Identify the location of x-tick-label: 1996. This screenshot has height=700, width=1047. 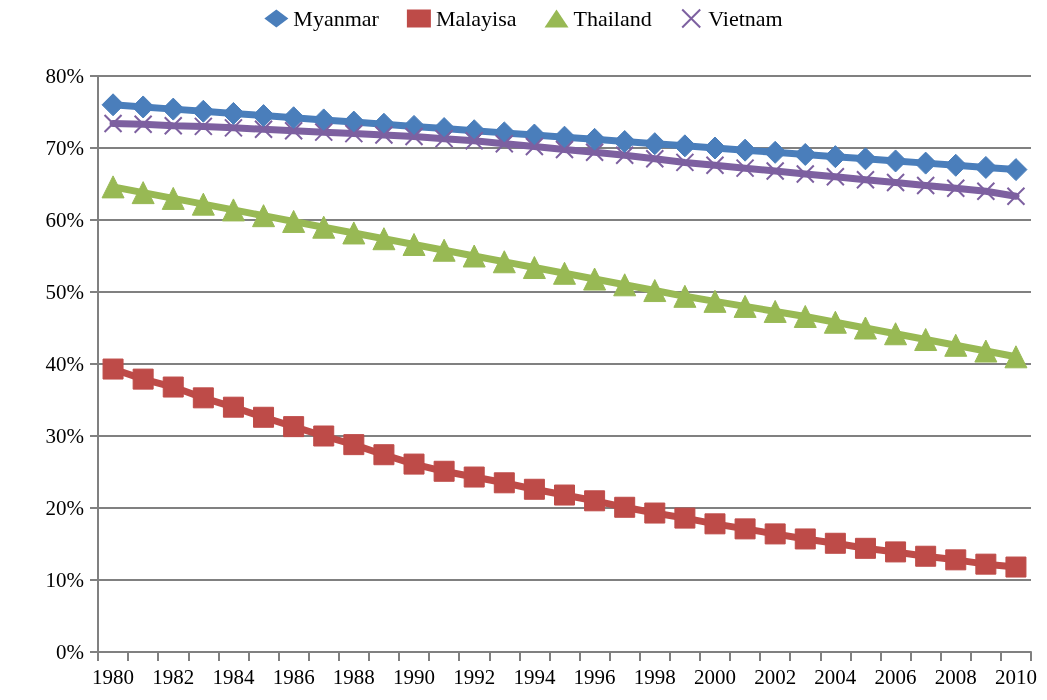
(594, 676).